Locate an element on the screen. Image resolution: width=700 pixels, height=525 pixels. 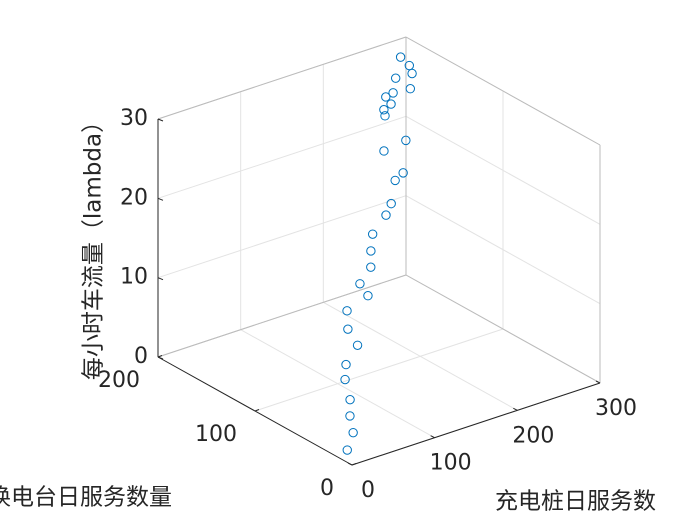
x-axis-label: 充电桩日服务数 is located at coordinates (575, 502).